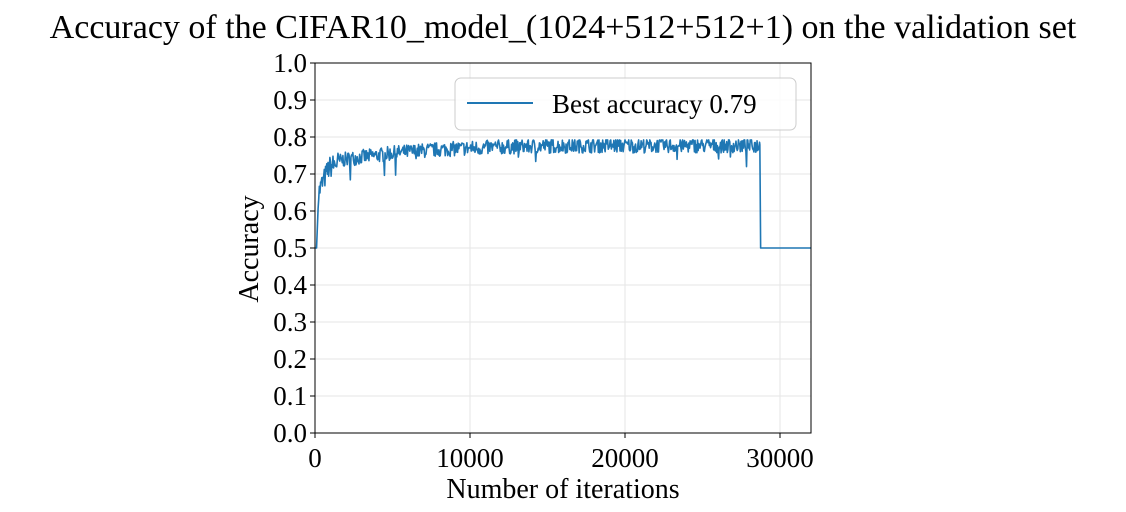 Image resolution: width=1126 pixels, height=512 pixels. Describe the element at coordinates (249, 248) in the screenshot. I see `y-axis-label: Accuracy` at that location.